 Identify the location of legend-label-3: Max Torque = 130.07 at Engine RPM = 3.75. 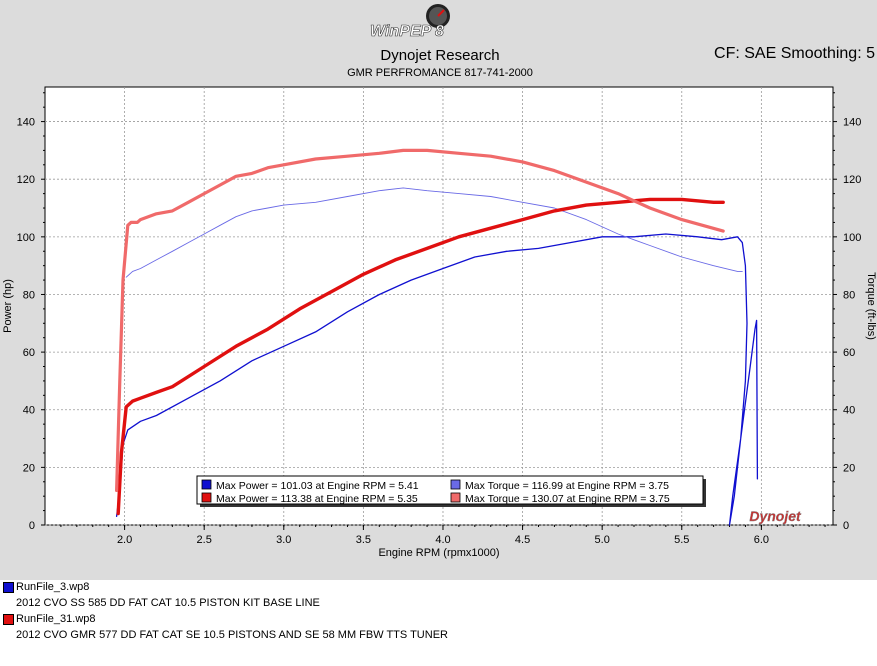
(567, 499).